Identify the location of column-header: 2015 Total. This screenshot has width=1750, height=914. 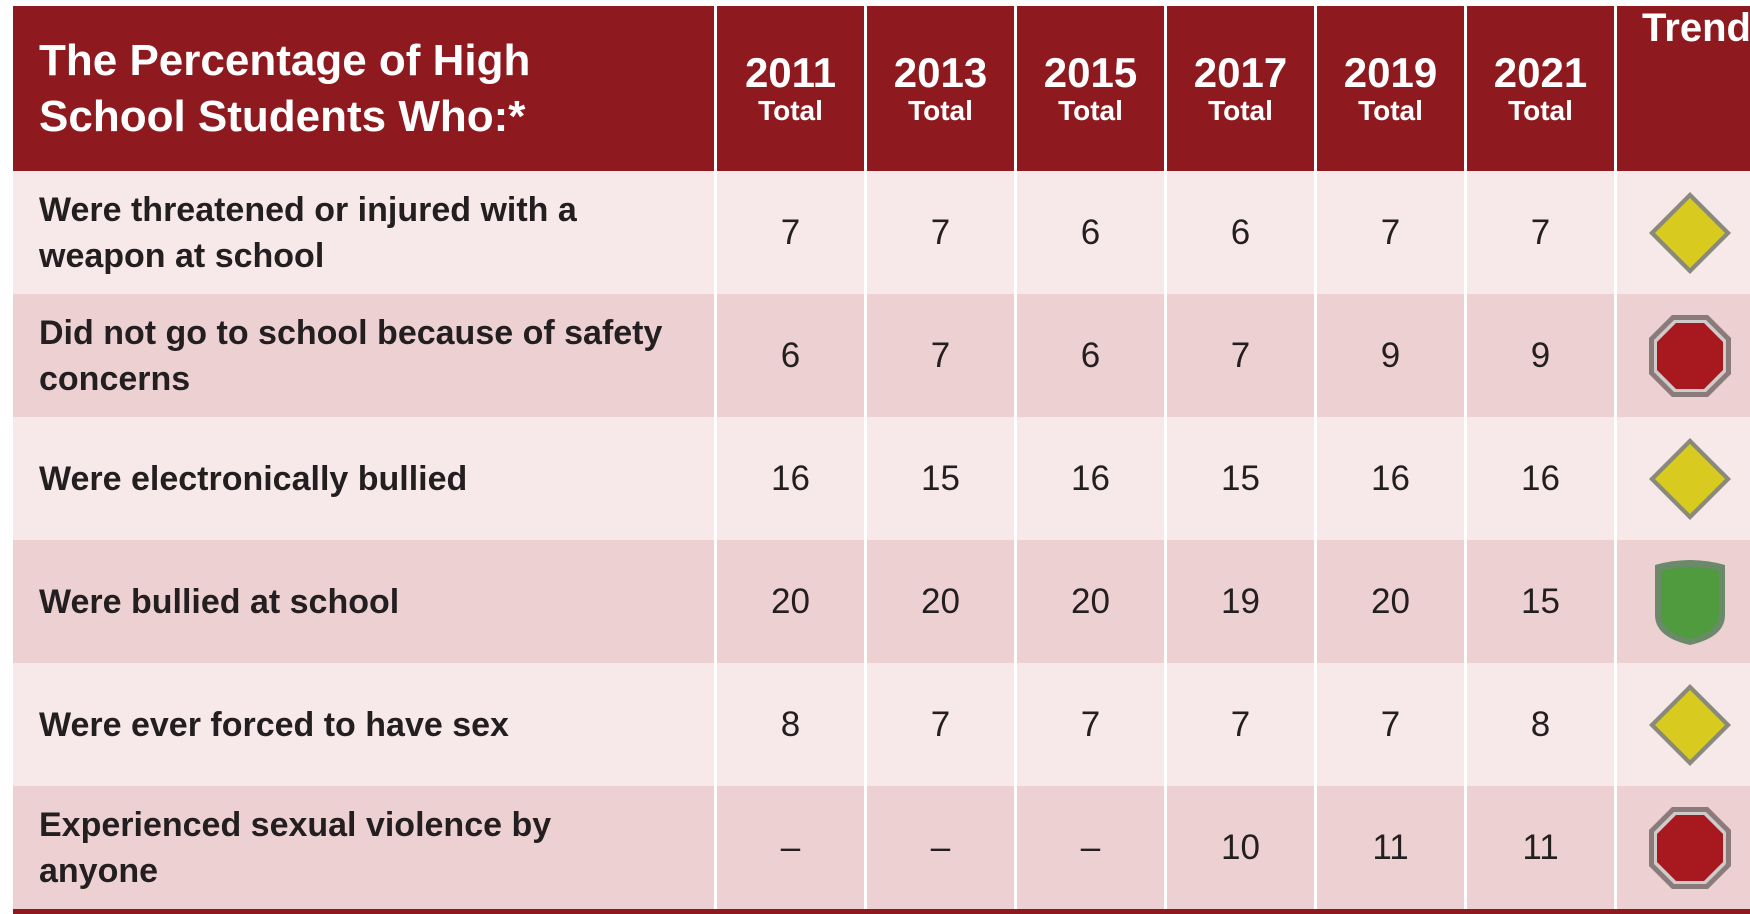
(1089, 88).